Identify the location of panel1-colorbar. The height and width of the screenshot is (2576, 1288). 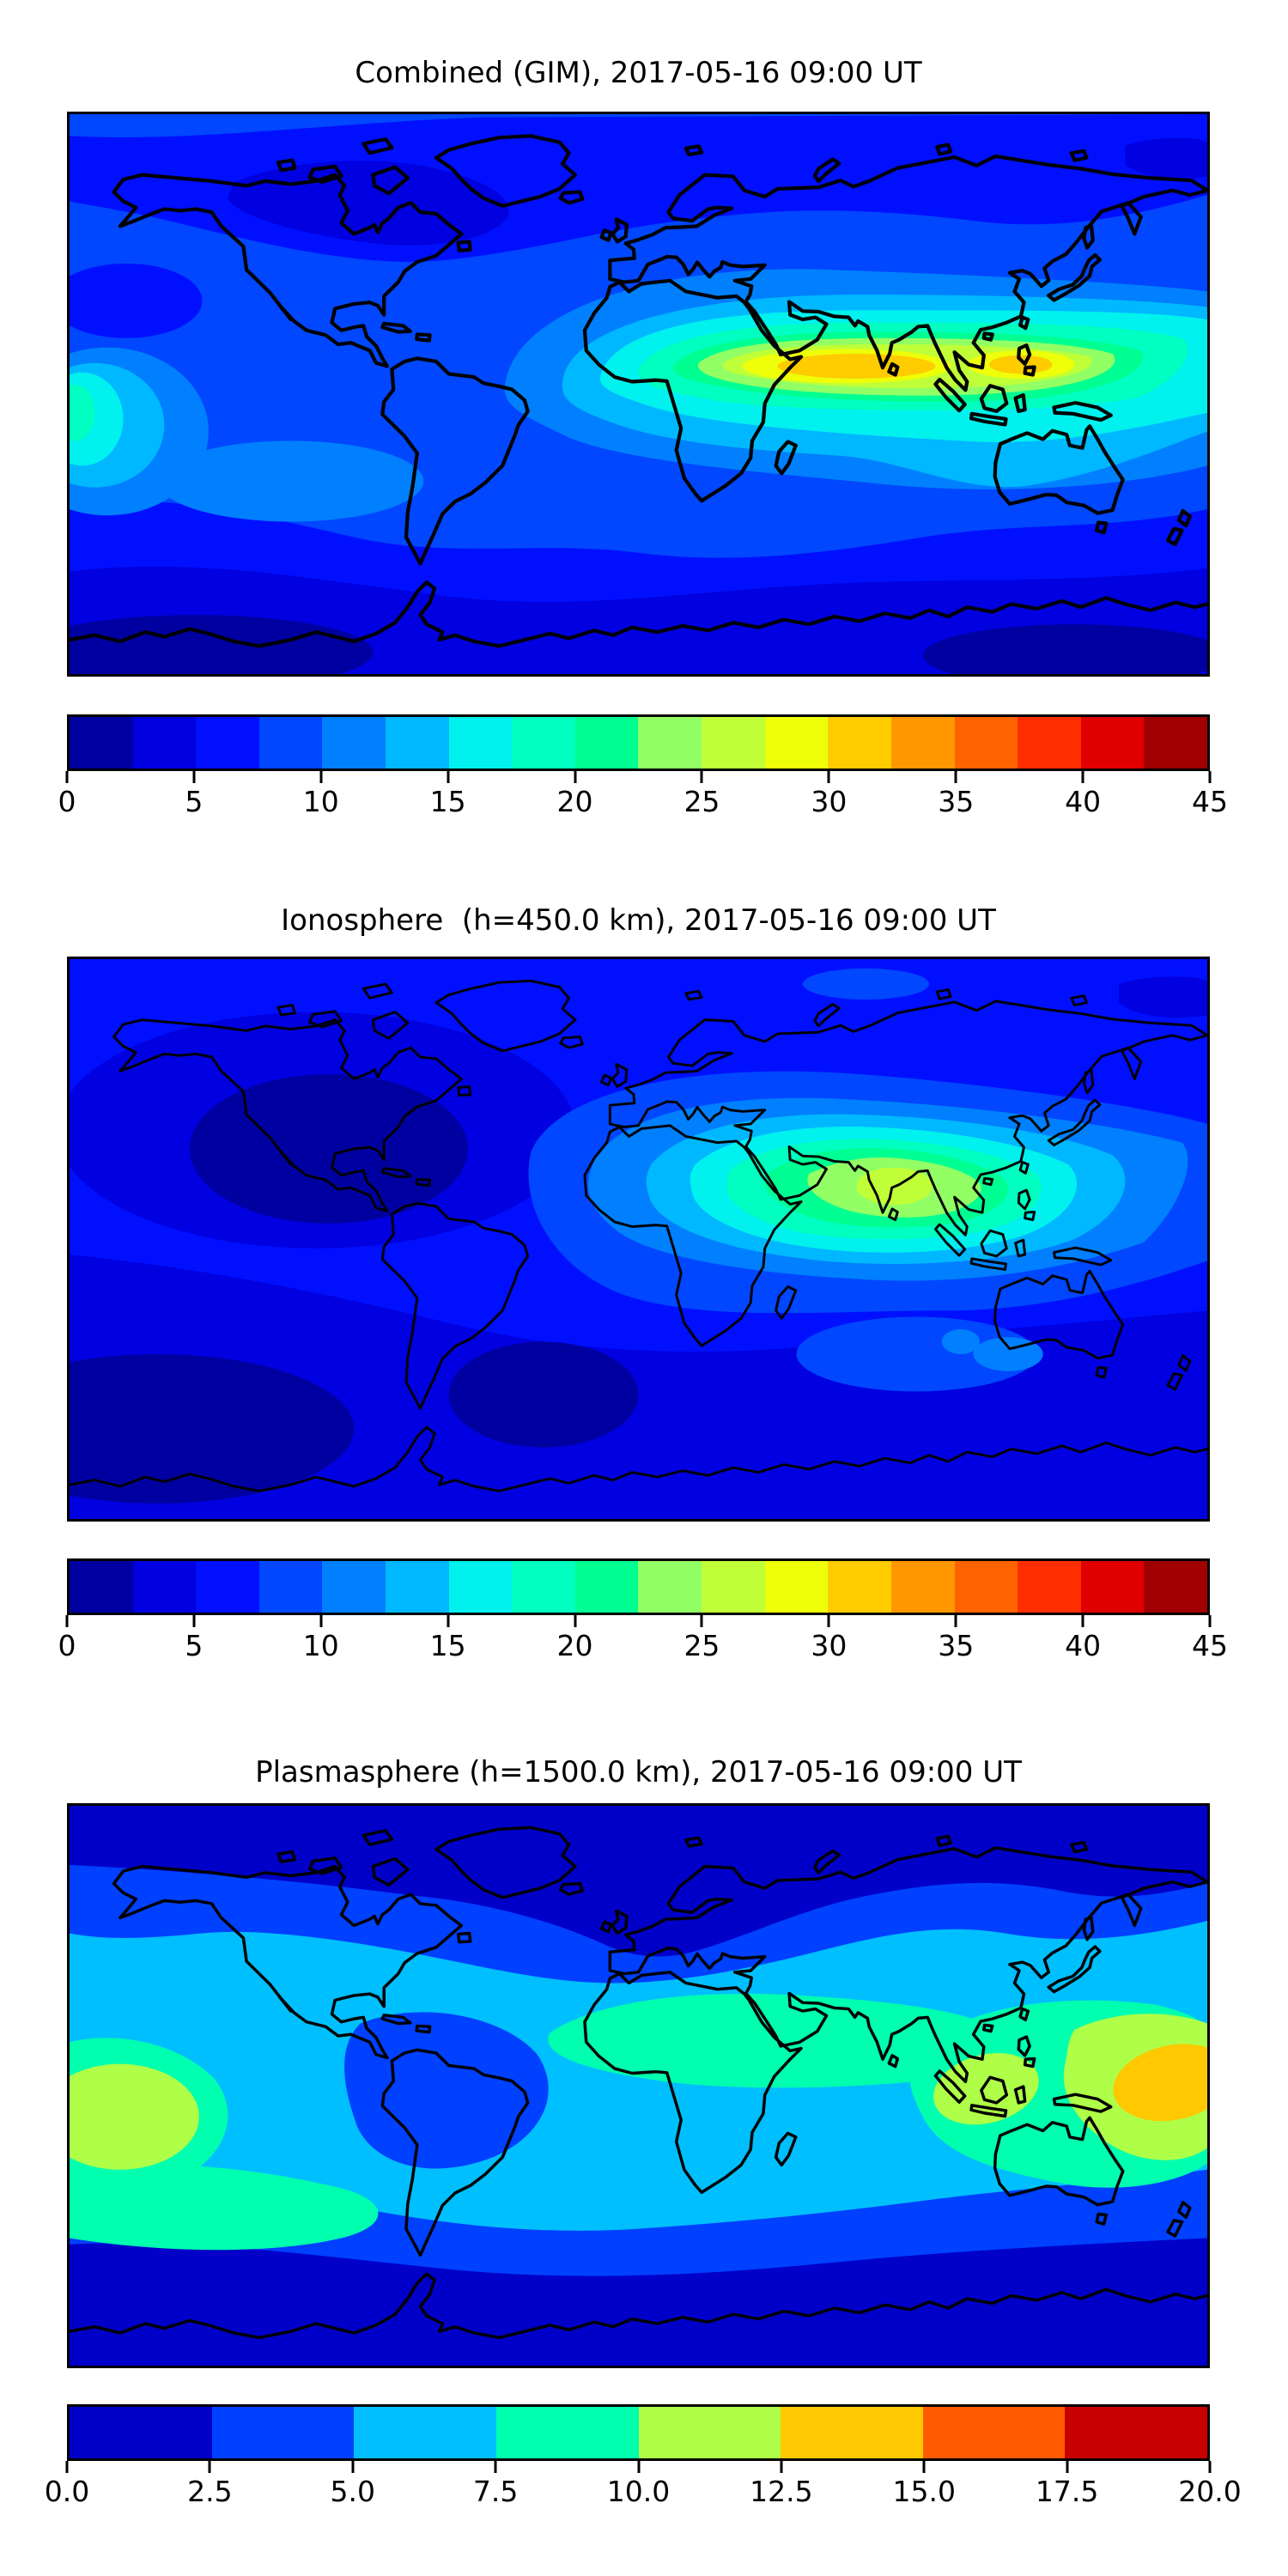
(638, 742).